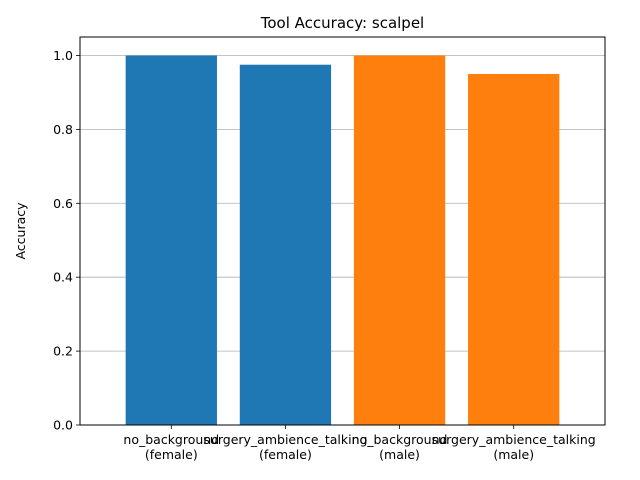 This screenshot has height=480, width=640. What do you see at coordinates (63, 129) in the screenshot?
I see `y-tick-label: 0.8` at bounding box center [63, 129].